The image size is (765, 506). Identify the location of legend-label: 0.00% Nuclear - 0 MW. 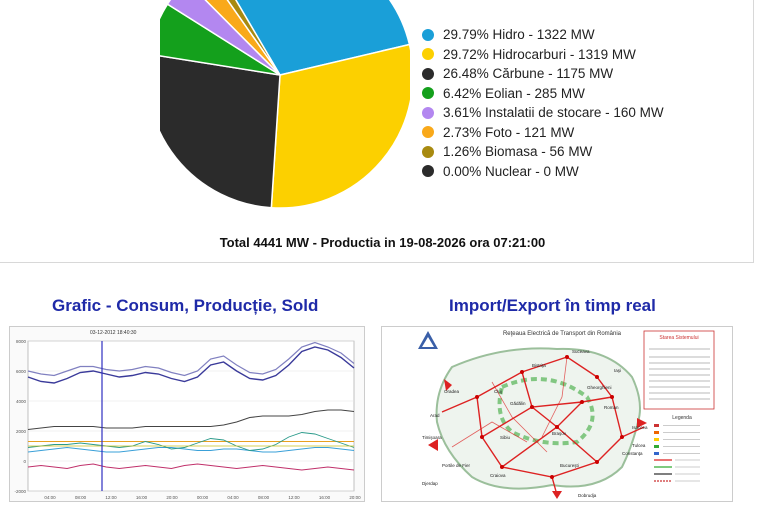
(511, 171).